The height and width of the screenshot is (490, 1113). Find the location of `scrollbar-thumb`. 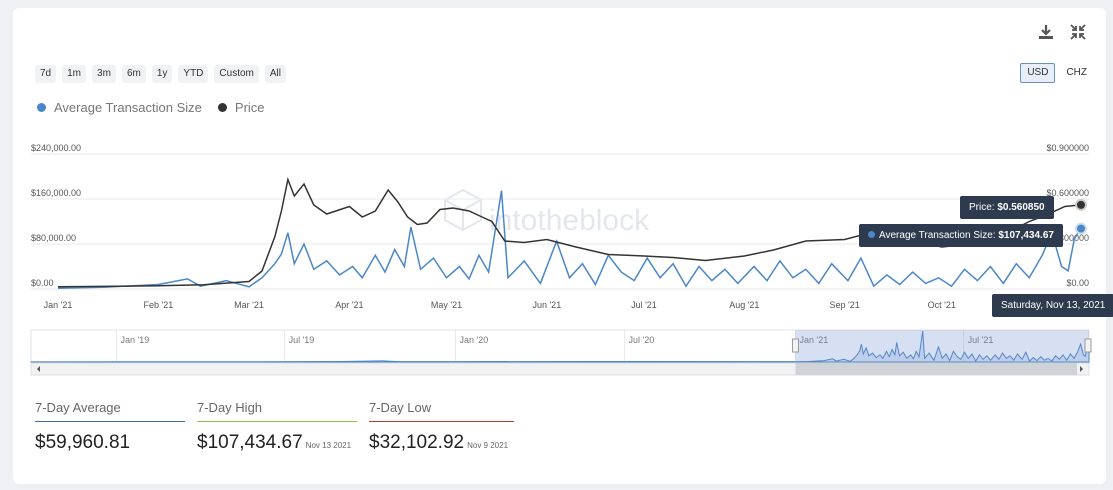

scrollbar-thumb is located at coordinates (936, 369).